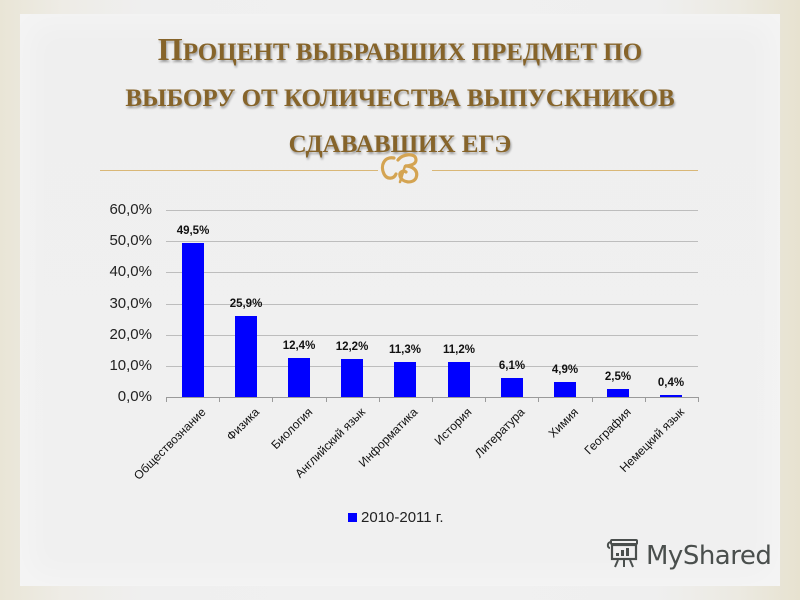  What do you see at coordinates (623, 555) in the screenshot?
I see `presentation-board-icon` at bounding box center [623, 555].